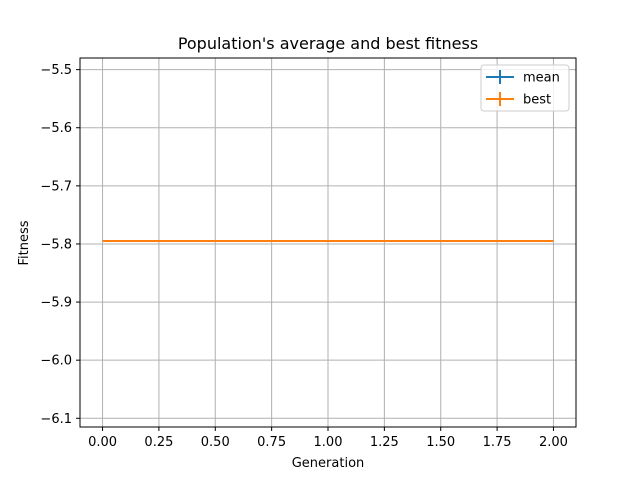 Image resolution: width=640 pixels, height=480 pixels. What do you see at coordinates (328, 43) in the screenshot?
I see `chart-title: Population's average and best fitness` at bounding box center [328, 43].